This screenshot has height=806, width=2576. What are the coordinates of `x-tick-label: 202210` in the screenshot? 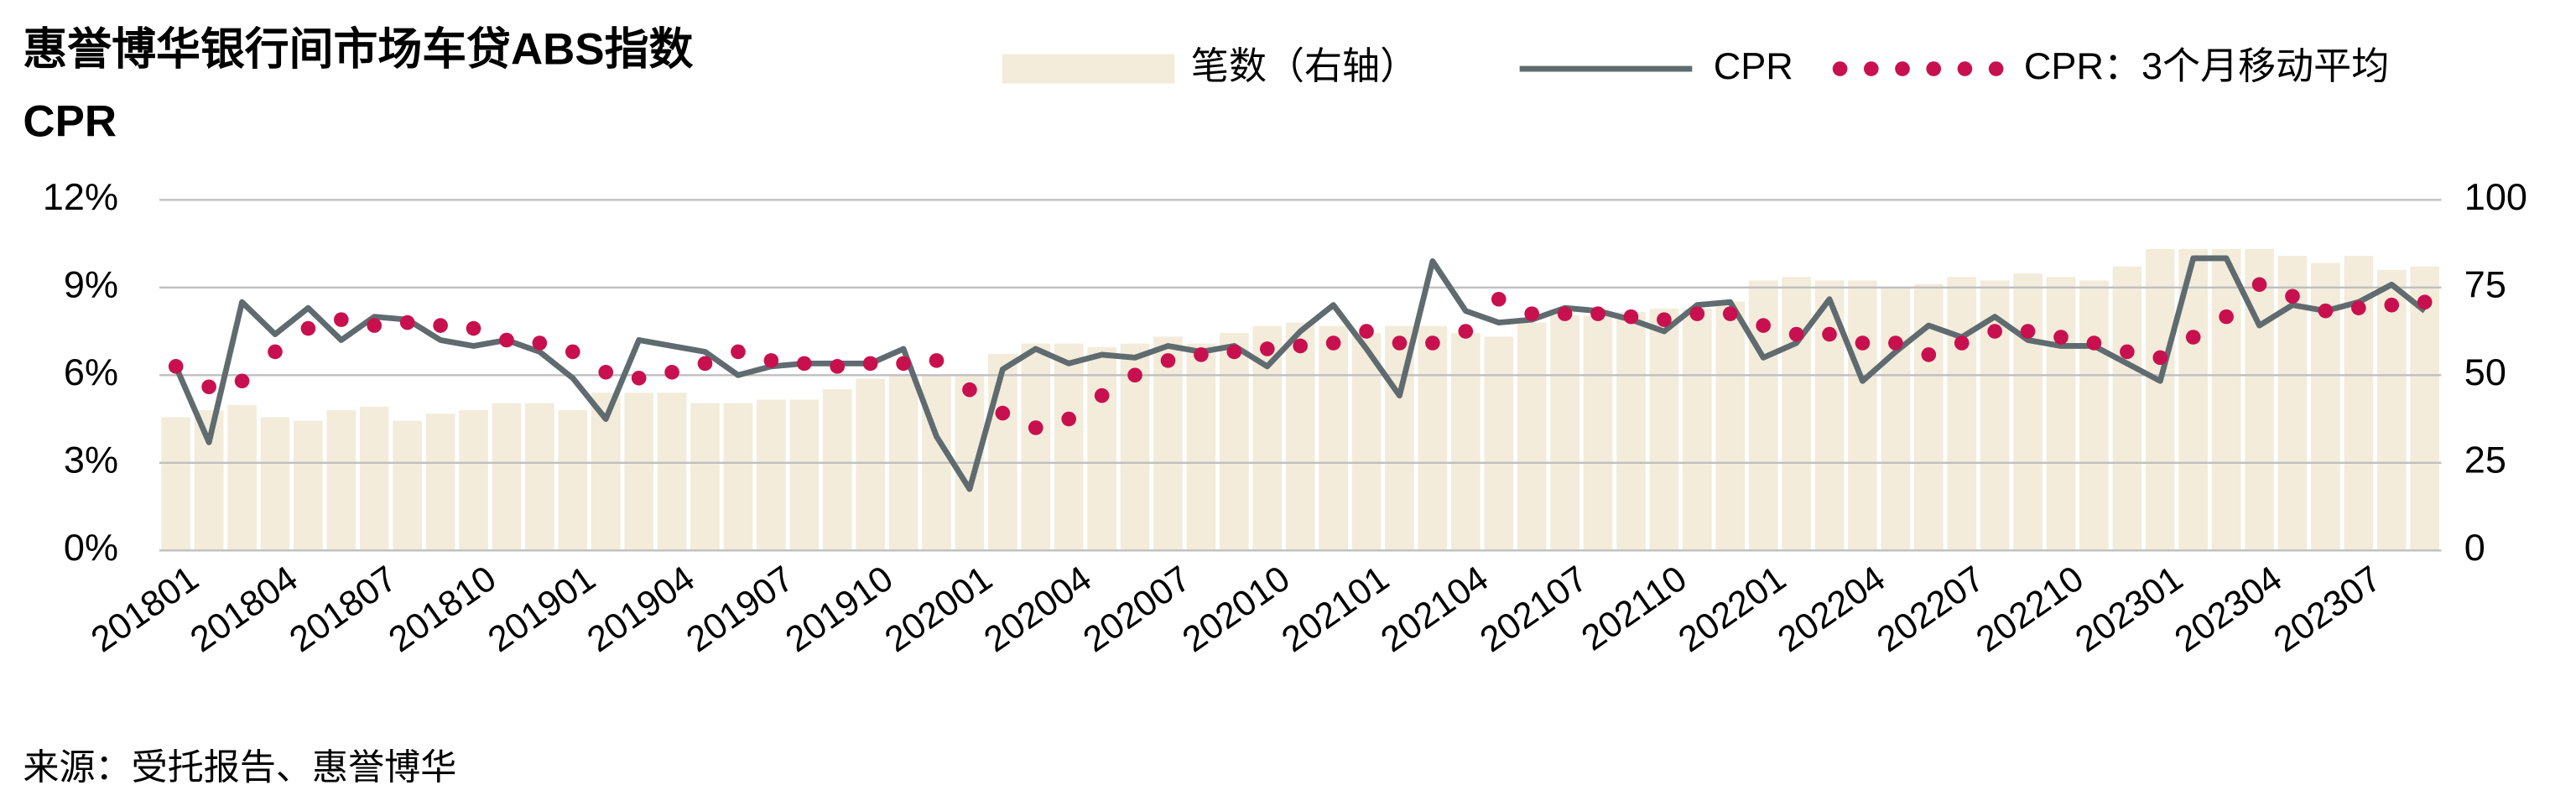 It's located at (2029, 609).